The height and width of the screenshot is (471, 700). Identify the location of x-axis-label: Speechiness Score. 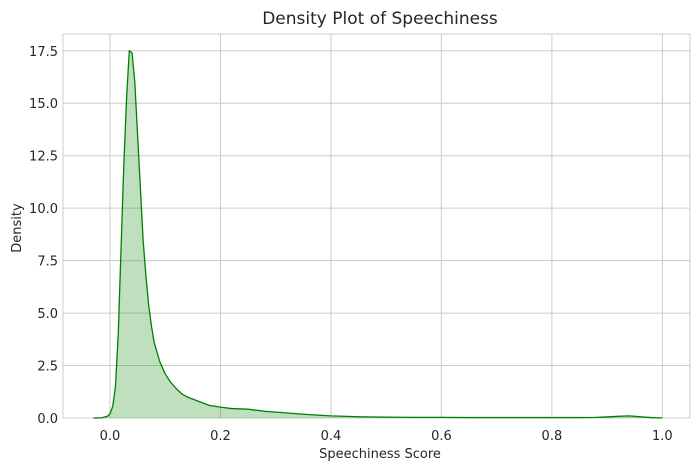
(380, 454).